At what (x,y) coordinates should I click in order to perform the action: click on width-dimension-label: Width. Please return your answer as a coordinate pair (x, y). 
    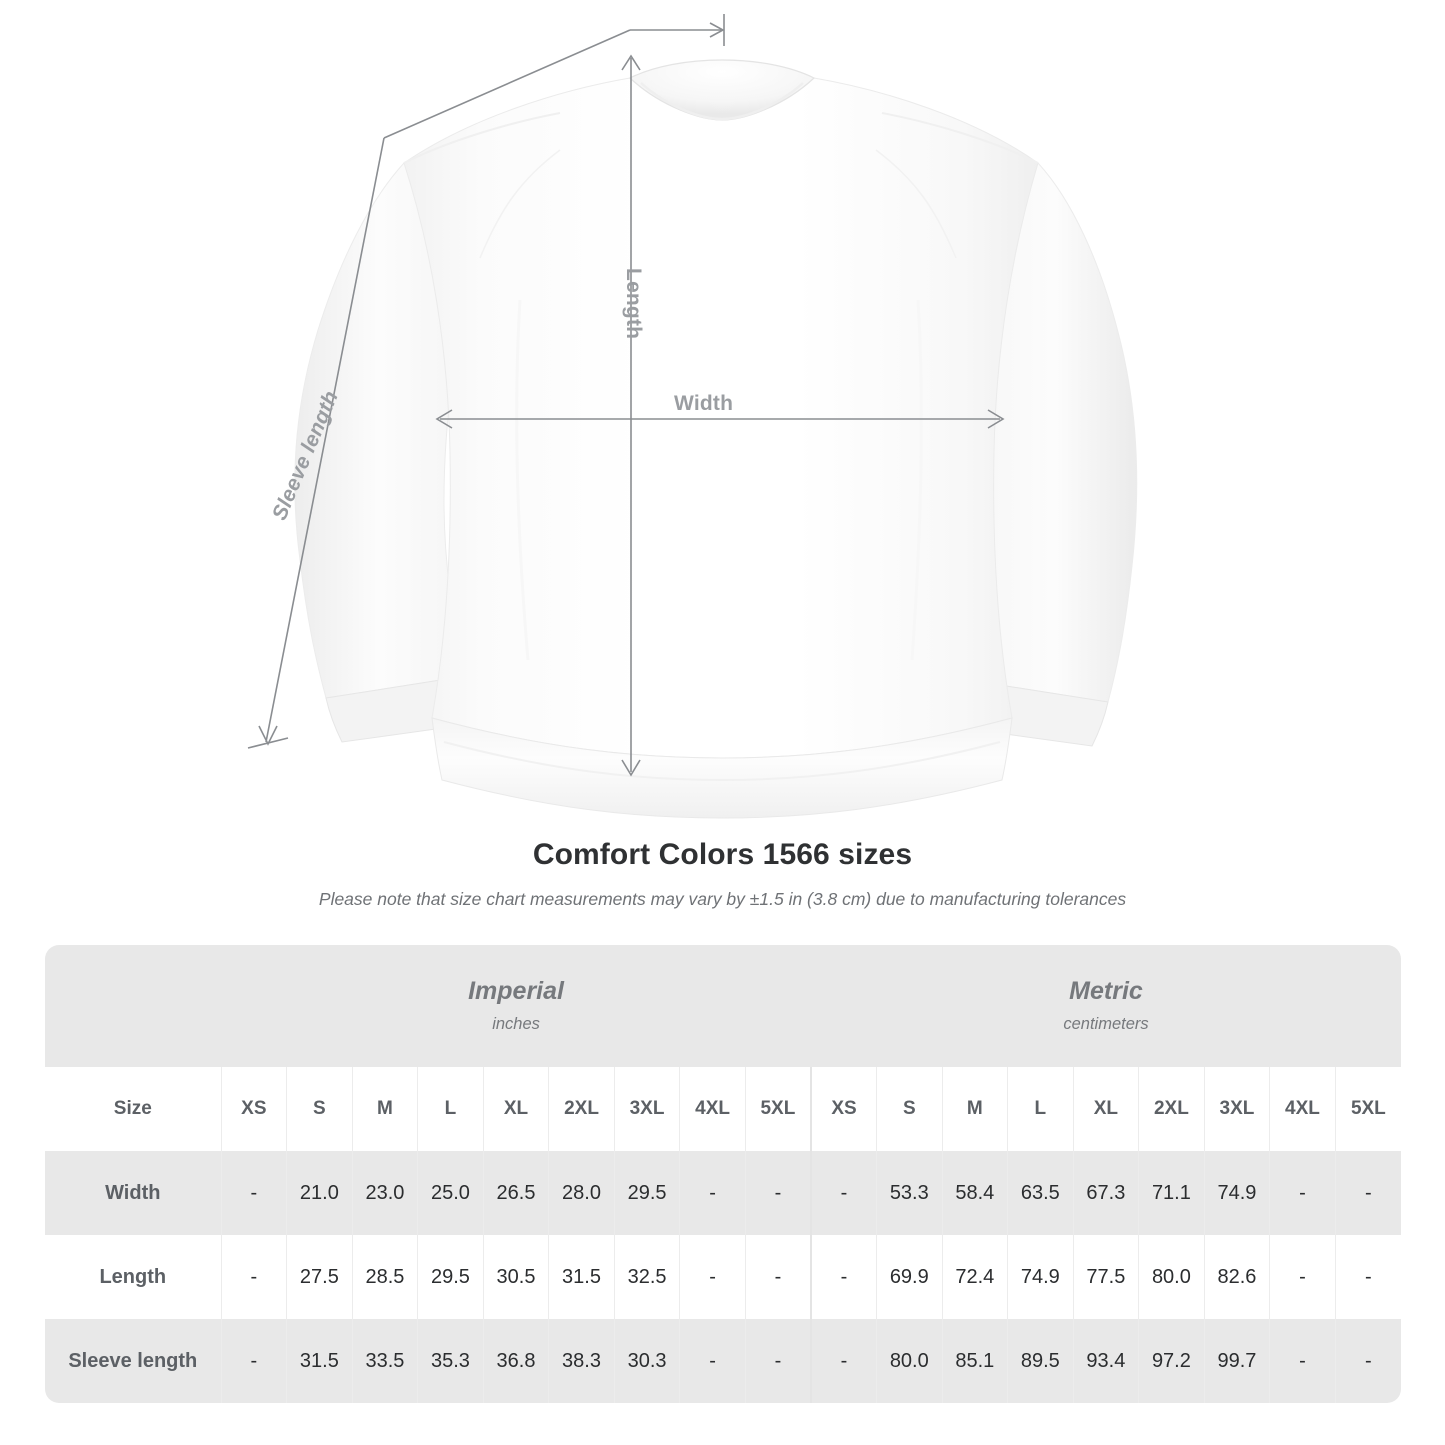
    Looking at the image, I should click on (704, 403).